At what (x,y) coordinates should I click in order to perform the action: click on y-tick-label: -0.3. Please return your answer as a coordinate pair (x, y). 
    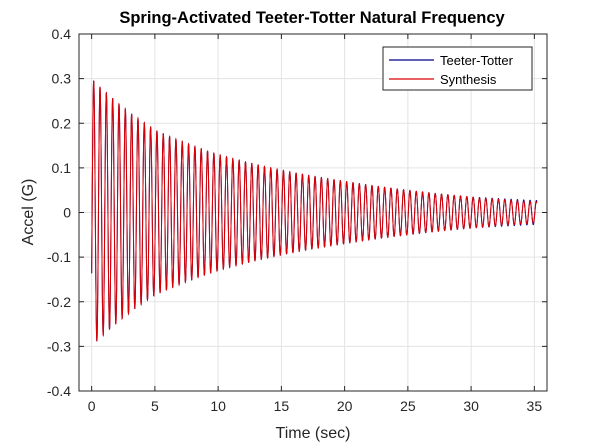
    Looking at the image, I should click on (59, 346).